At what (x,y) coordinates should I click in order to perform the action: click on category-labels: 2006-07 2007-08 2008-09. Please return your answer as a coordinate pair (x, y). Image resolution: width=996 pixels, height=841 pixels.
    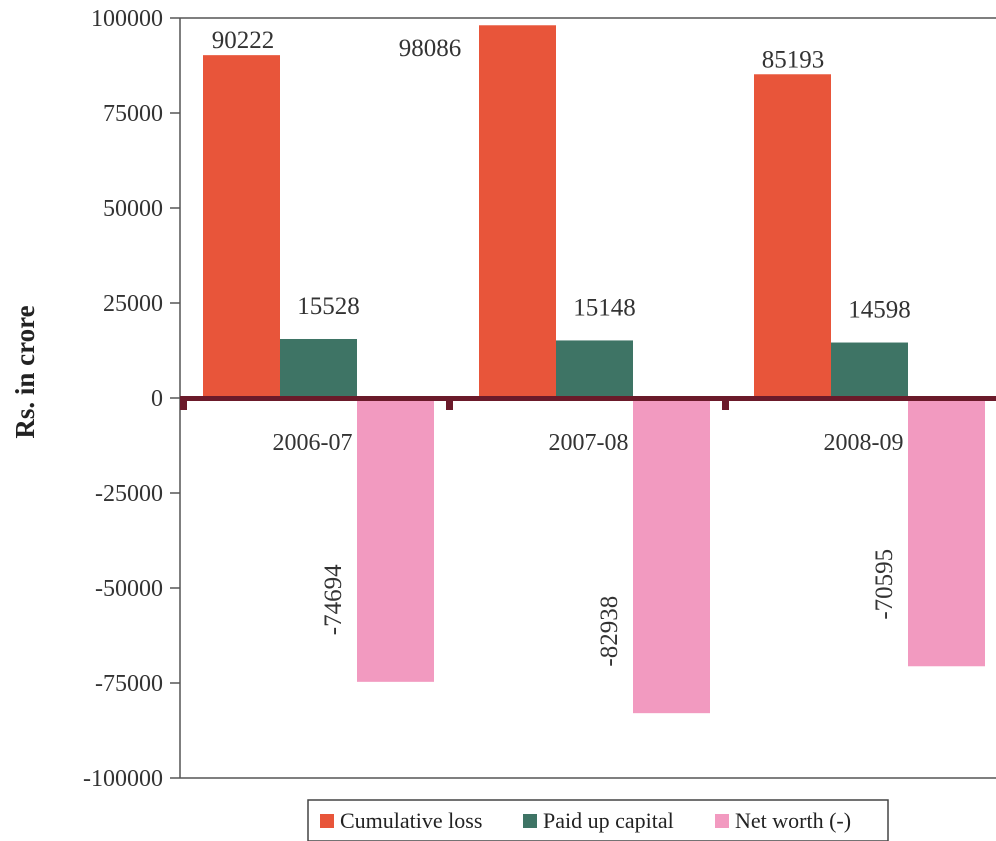
    Looking at the image, I should click on (588, 443).